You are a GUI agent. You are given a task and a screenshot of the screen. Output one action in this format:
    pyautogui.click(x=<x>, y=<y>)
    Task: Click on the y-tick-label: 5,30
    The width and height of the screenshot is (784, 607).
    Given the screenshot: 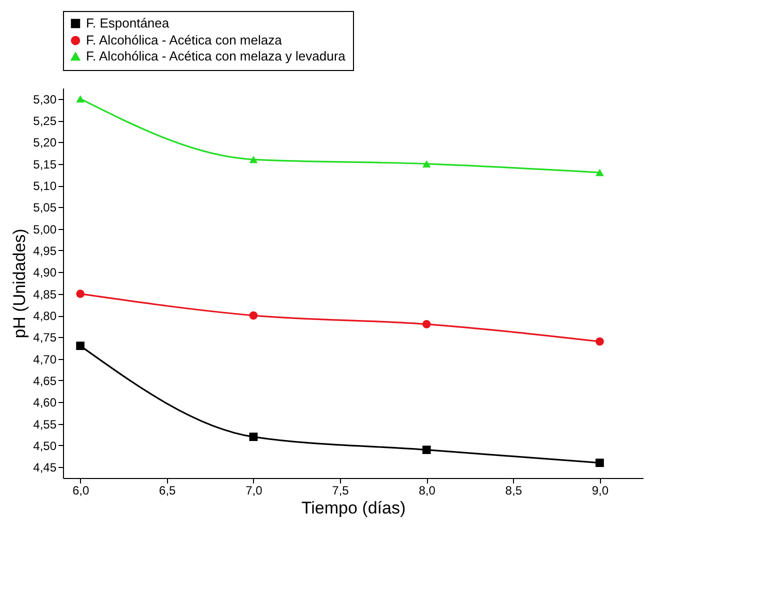 What is the action you would take?
    pyautogui.click(x=45, y=99)
    